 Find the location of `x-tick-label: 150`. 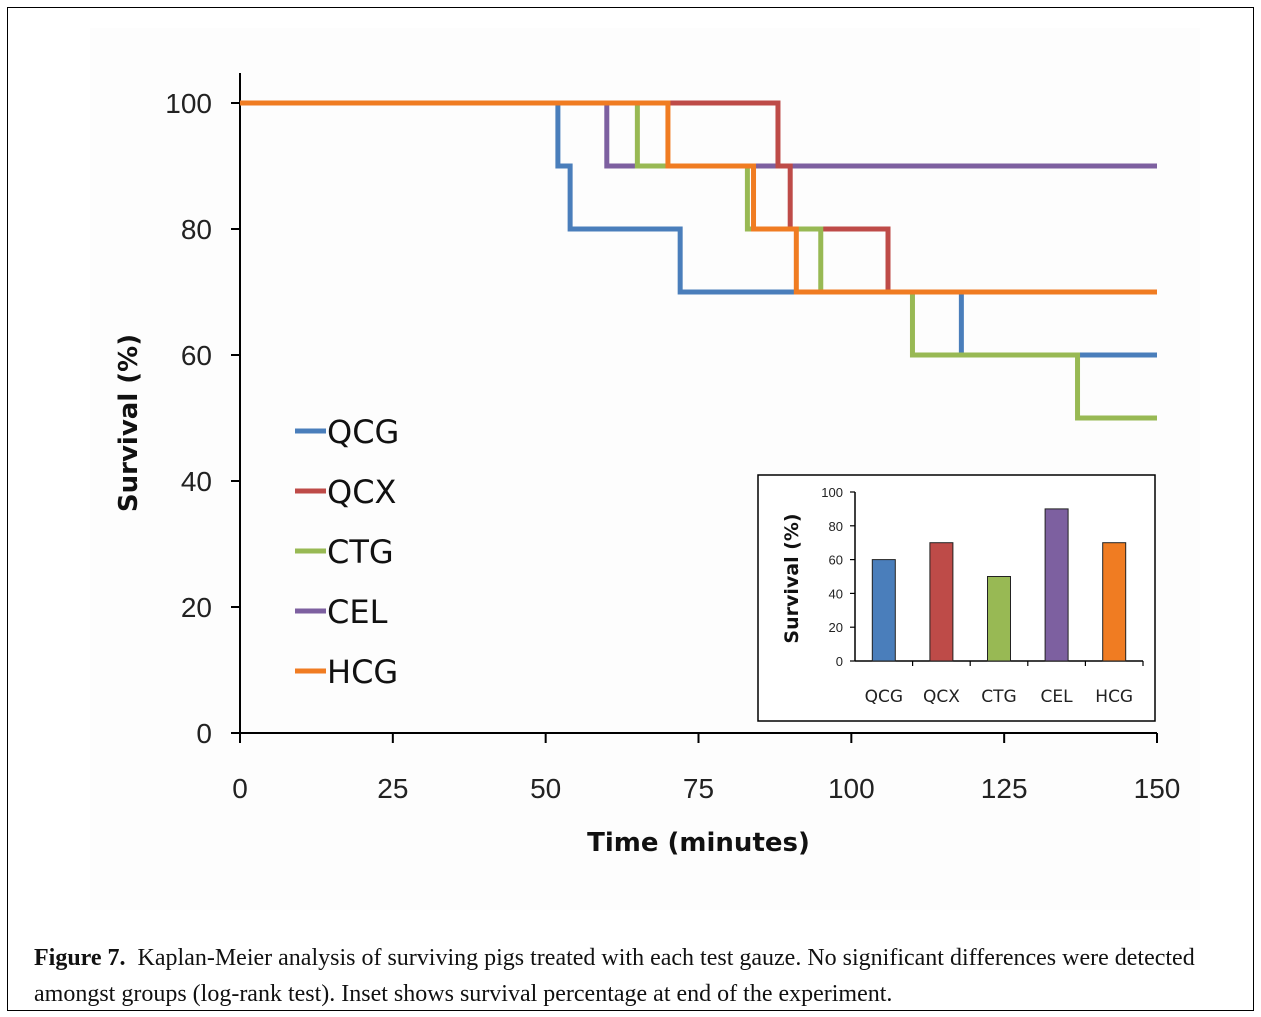

x-tick-label: 150 is located at coordinates (1157, 788).